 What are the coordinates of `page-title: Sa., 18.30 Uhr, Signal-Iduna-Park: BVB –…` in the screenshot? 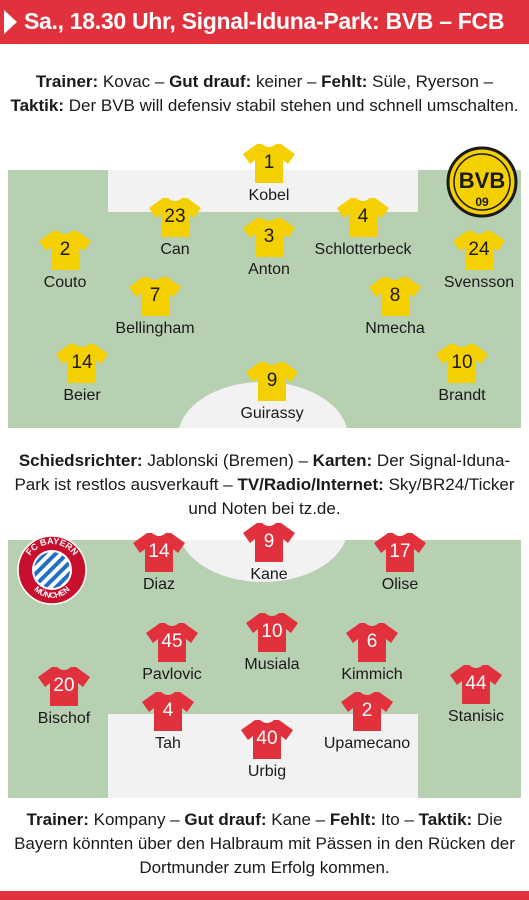 It's located at (264, 21).